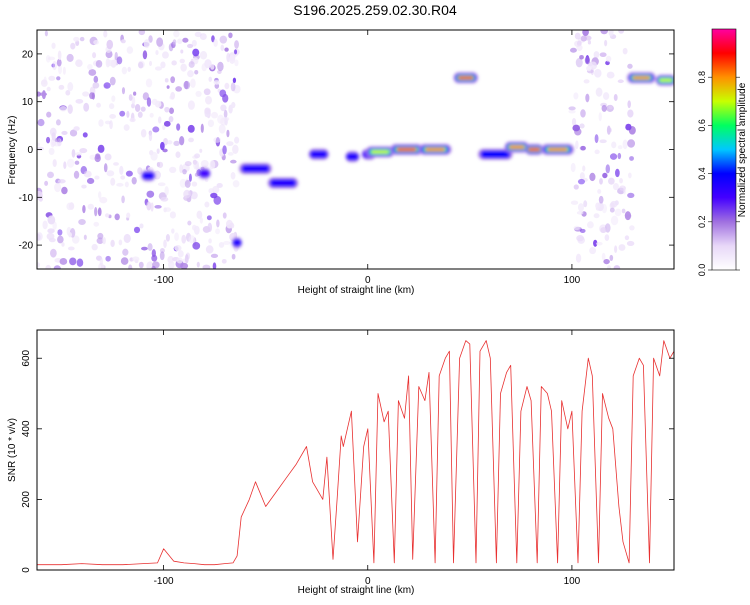 Image resolution: width=750 pixels, height=605 pixels. Describe the element at coordinates (702, 125) in the screenshot. I see `colorbar-tick-label: 0.6` at that location.